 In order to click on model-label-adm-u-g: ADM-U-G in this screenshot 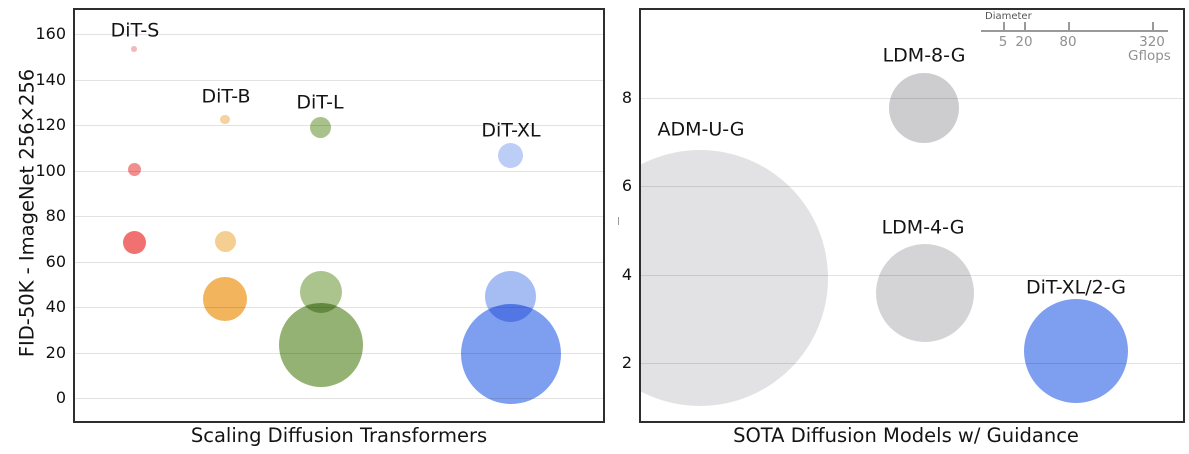, I will do `click(701, 129)`.